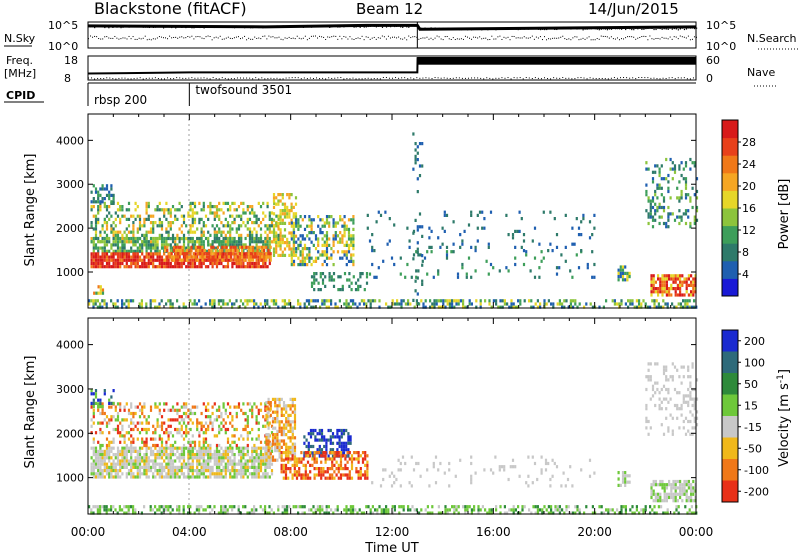  What do you see at coordinates (749, 142) in the screenshot?
I see `power-colorbar-tick-label: 28` at bounding box center [749, 142].